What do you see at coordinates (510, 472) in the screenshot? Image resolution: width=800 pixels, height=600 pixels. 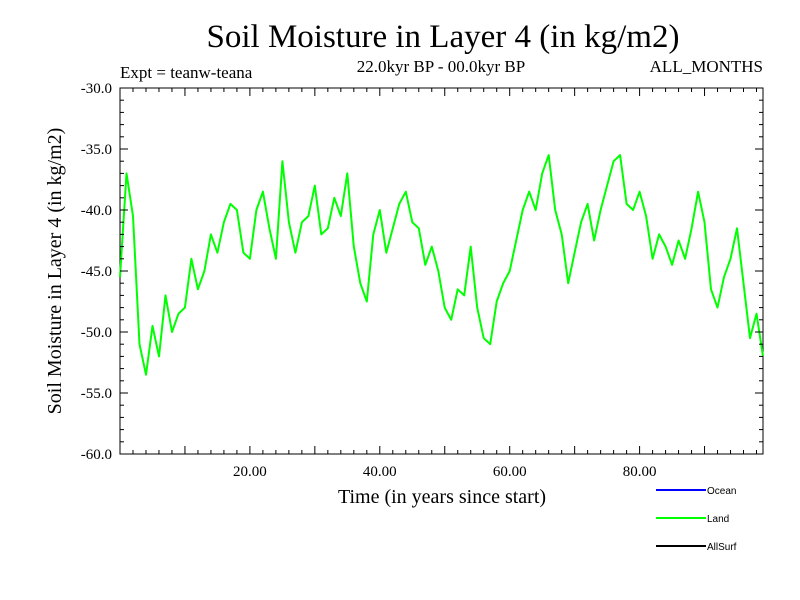 I see `x-tick-label: 60.00` at bounding box center [510, 472].